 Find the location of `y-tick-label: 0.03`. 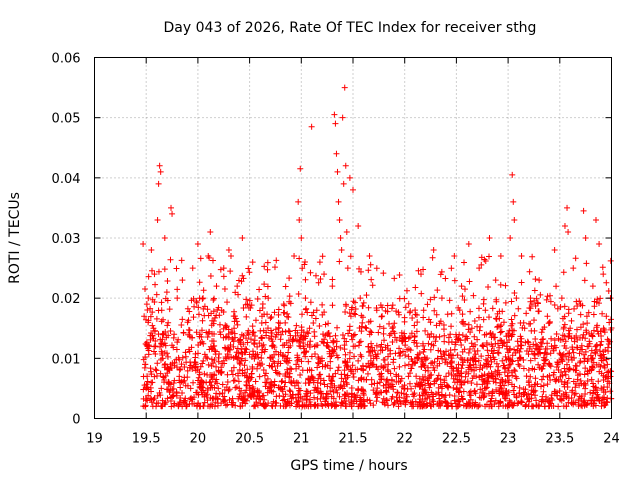

y-tick-label: 0.03 is located at coordinates (66, 239).